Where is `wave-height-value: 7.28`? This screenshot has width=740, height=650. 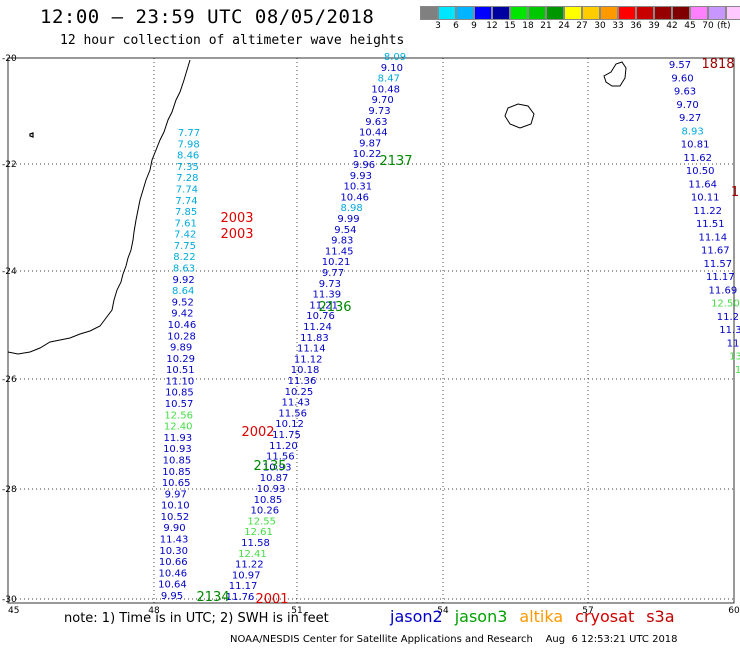
wave-height-value: 7.28 is located at coordinates (187, 178).